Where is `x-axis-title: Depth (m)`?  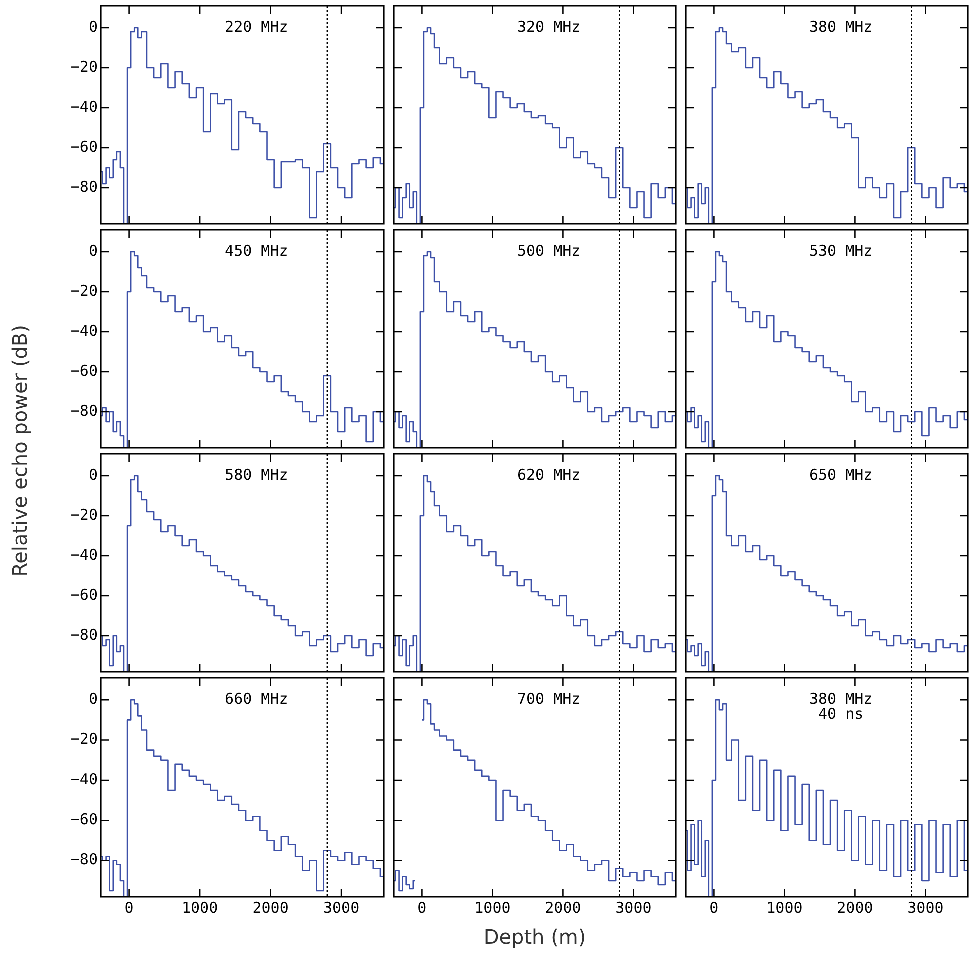 x-axis-title: Depth (m) is located at coordinates (535, 937).